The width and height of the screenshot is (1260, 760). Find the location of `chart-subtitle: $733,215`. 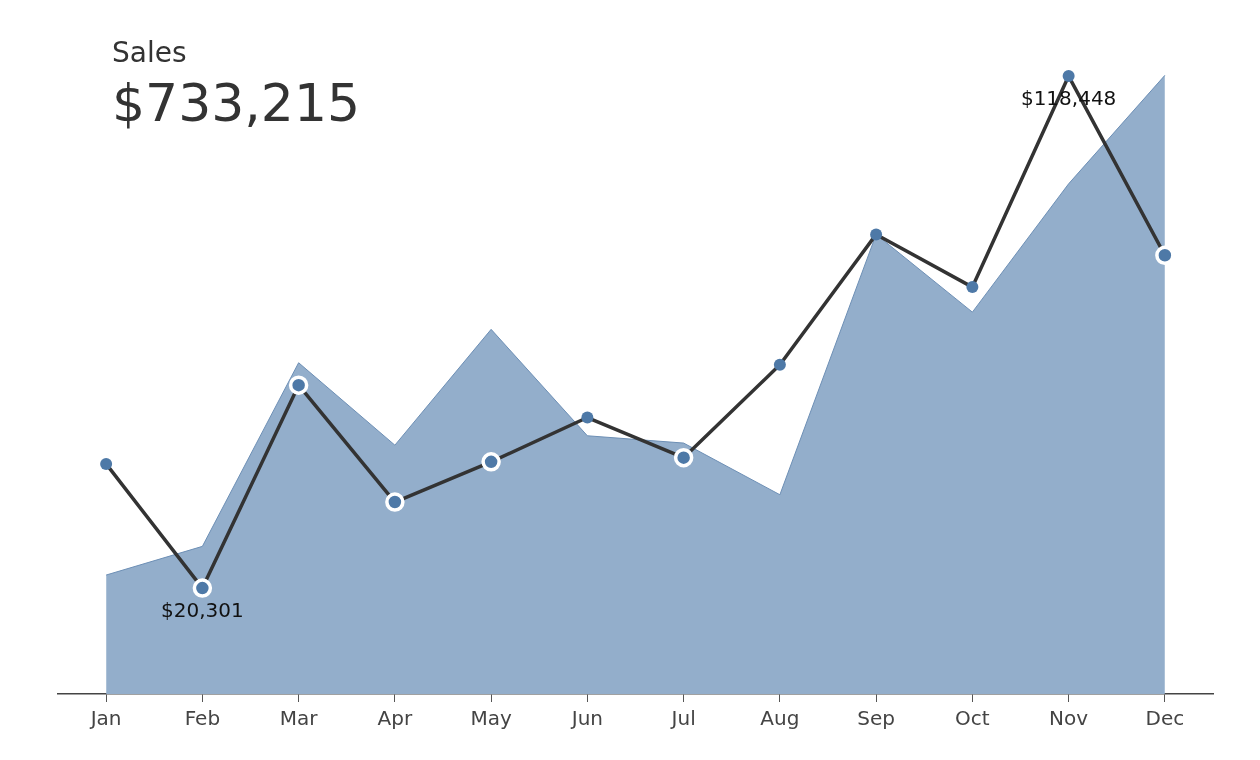

chart-subtitle: $733,215 is located at coordinates (236, 103).